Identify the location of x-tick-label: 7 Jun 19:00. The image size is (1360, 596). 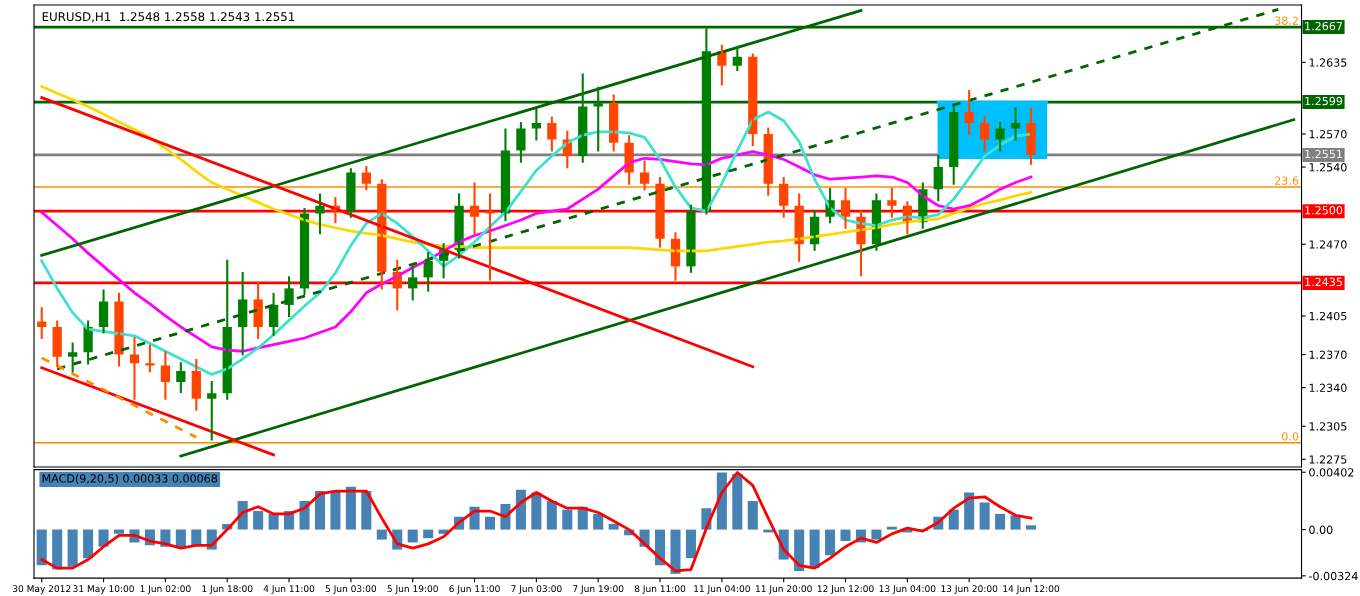
(598, 589).